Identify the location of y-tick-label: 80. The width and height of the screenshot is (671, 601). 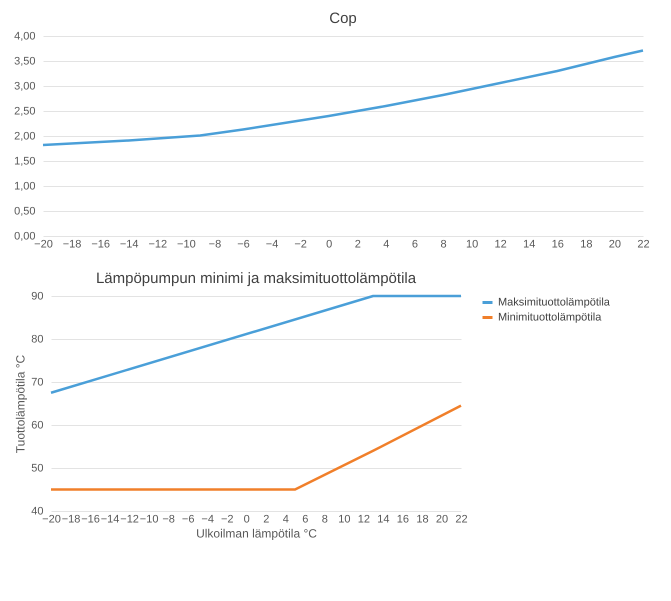
(37, 340).